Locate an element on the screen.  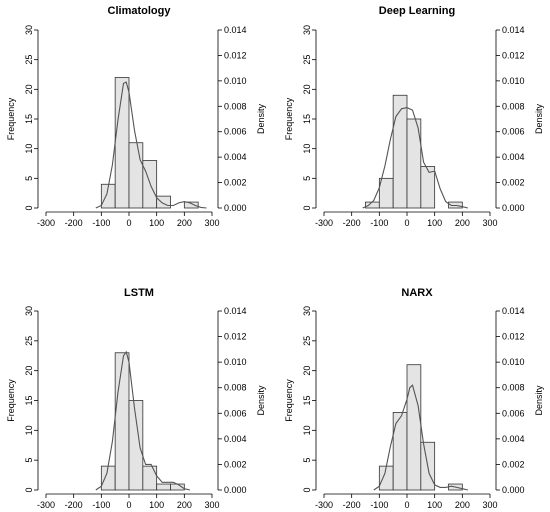
chart-title: NARX is located at coordinates (417, 293).